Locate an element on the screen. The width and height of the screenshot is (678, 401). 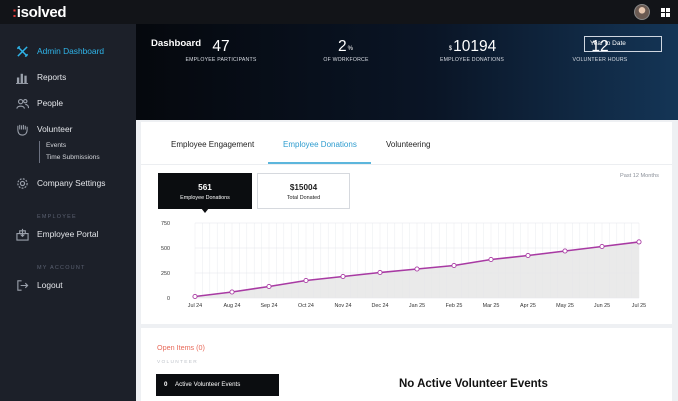
top-bar: :isolved is located at coordinates (339, 12).